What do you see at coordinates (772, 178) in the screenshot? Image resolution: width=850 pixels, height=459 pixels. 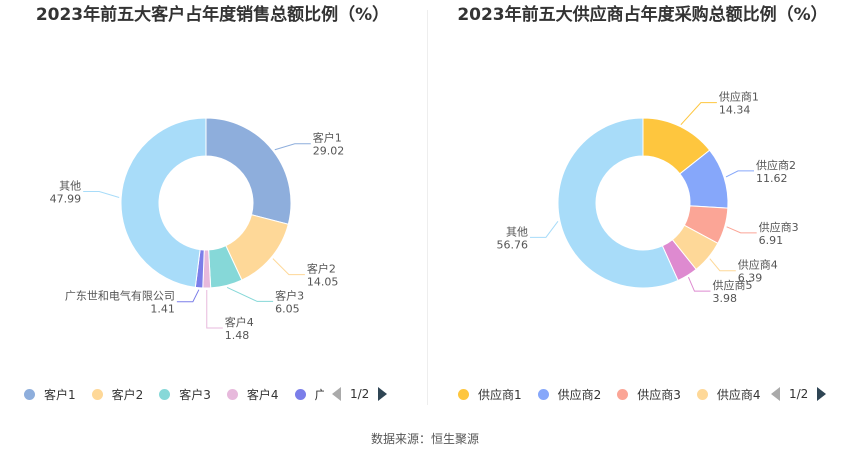 I see `slice-value-label: 11.62` at bounding box center [772, 178].